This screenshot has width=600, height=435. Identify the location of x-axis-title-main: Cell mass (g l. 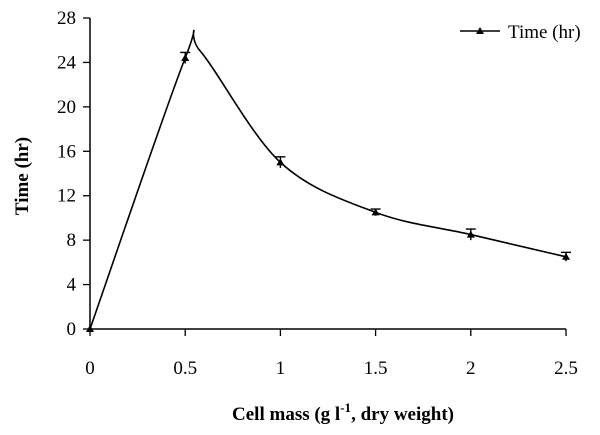
(286, 414).